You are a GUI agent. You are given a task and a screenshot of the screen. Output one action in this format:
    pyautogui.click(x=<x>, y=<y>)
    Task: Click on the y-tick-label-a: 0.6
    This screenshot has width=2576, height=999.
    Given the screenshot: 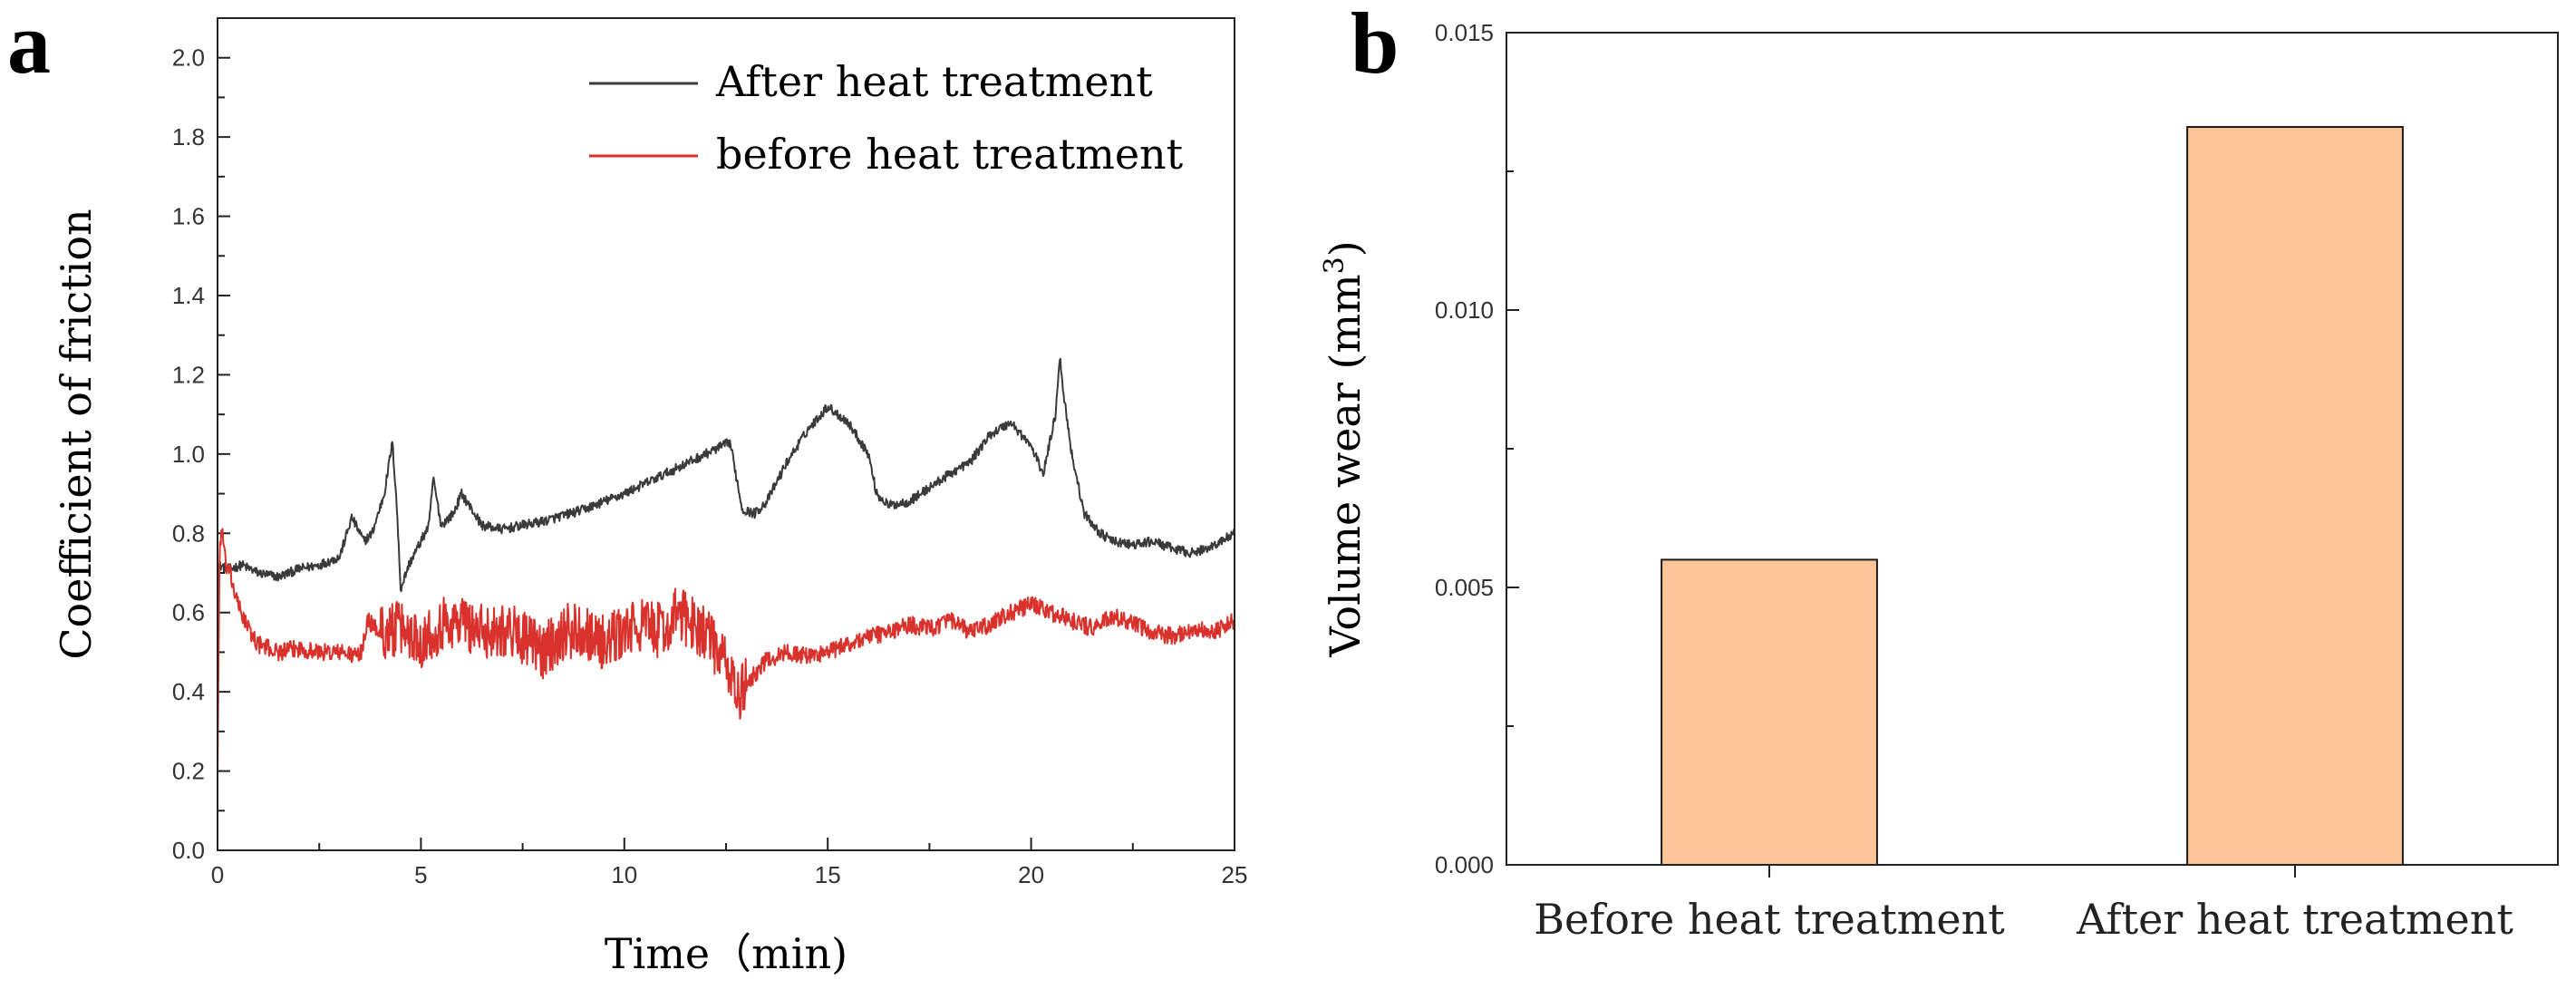 What is the action you would take?
    pyautogui.click(x=188, y=612)
    